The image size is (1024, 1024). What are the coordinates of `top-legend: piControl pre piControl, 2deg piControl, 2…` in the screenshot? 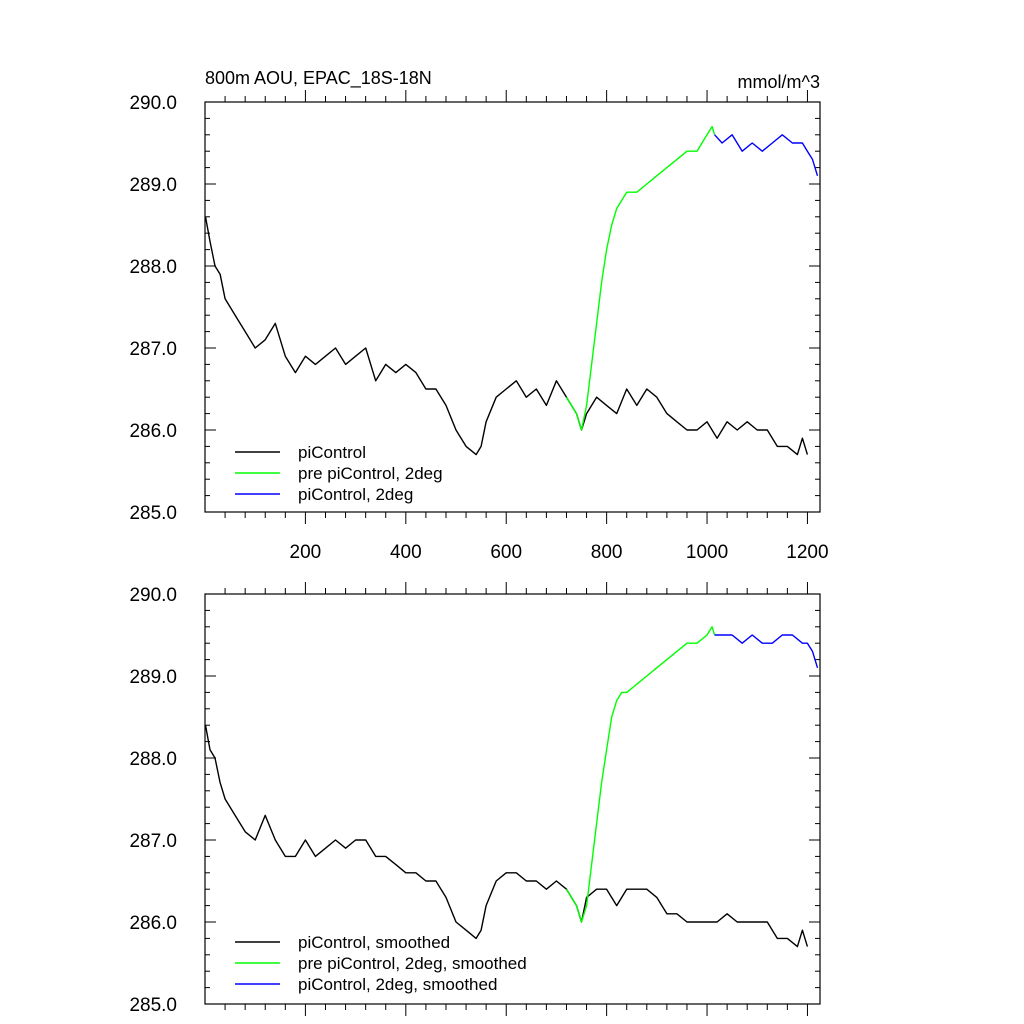 It's located at (339, 473).